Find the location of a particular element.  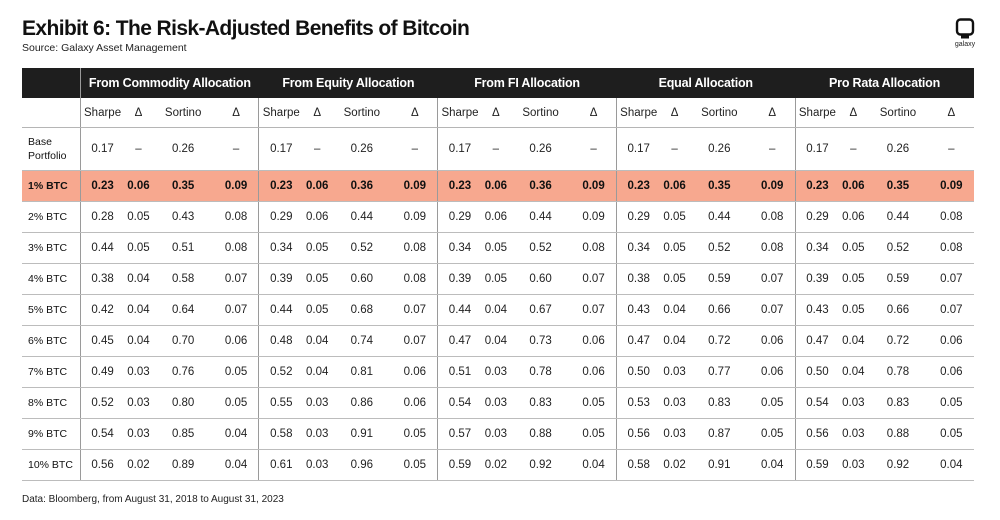

table-cell: 0.45 is located at coordinates (102, 341).